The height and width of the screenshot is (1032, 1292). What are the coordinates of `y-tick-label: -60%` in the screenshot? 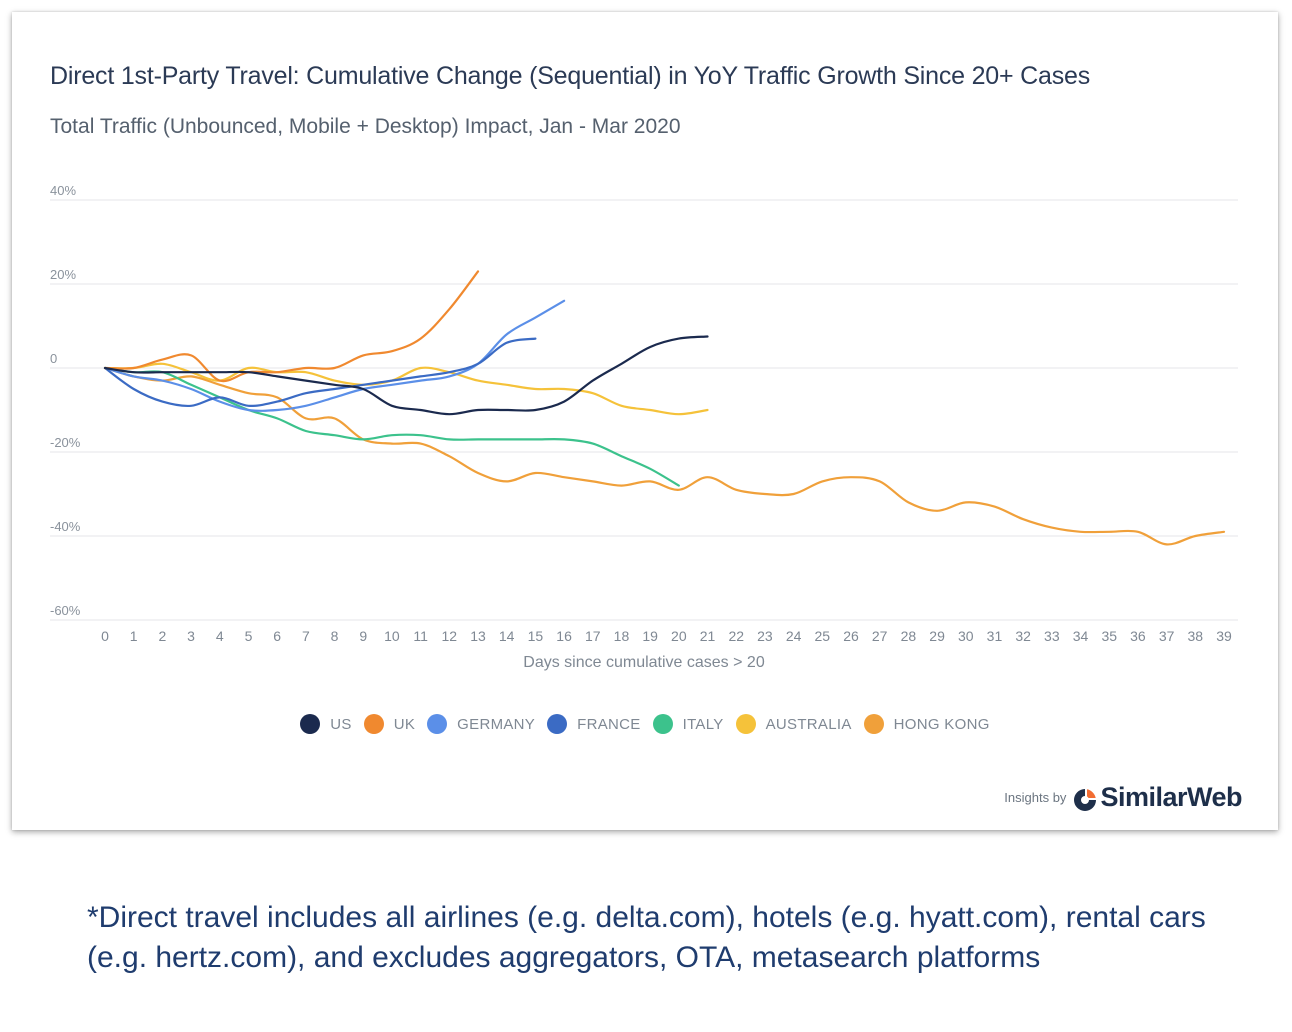 It's located at (65, 610).